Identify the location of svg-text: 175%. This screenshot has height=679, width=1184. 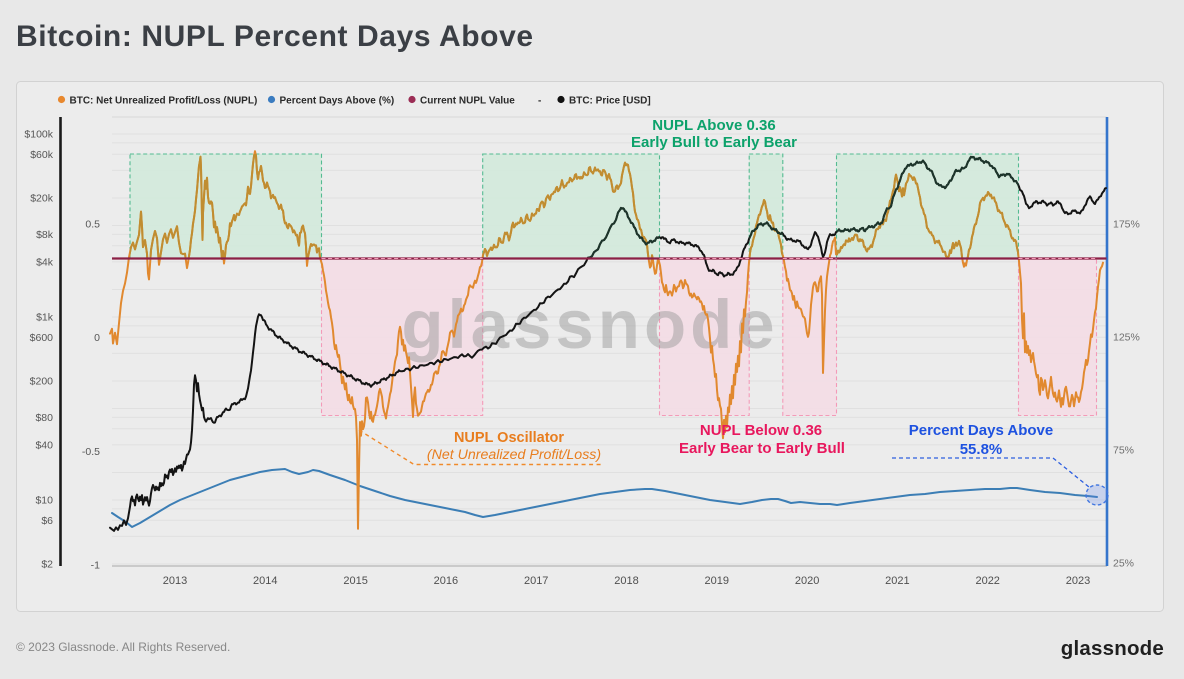
(1126, 225).